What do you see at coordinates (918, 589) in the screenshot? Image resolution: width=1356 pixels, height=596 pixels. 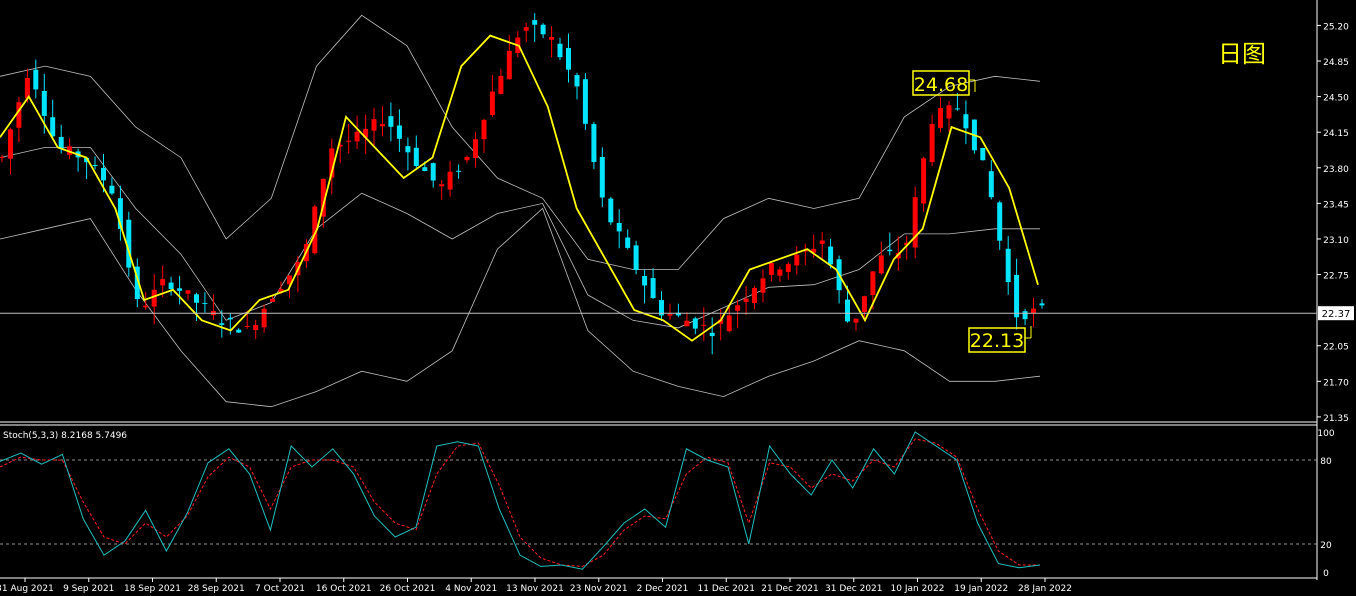 I see `time-tick-label: 10 Jan 2022` at bounding box center [918, 589].